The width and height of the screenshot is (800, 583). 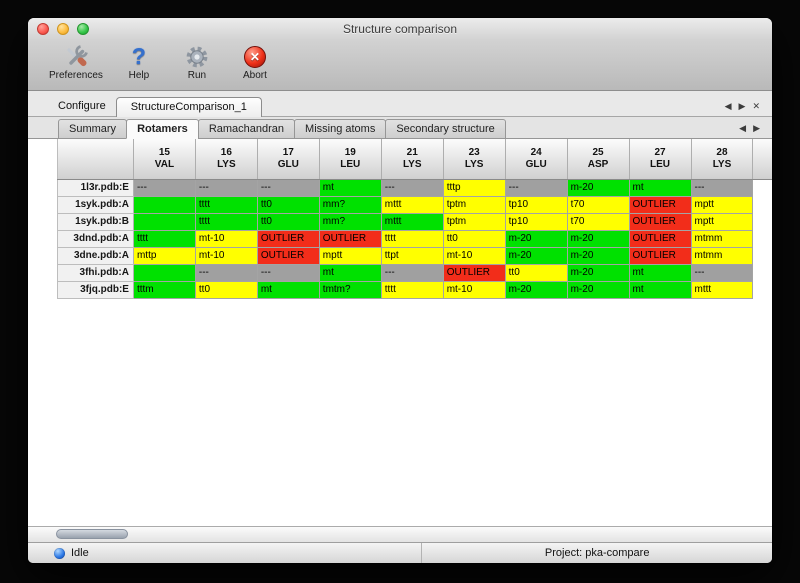 I want to click on rotamer-cell: tttp, so click(x=474, y=188).